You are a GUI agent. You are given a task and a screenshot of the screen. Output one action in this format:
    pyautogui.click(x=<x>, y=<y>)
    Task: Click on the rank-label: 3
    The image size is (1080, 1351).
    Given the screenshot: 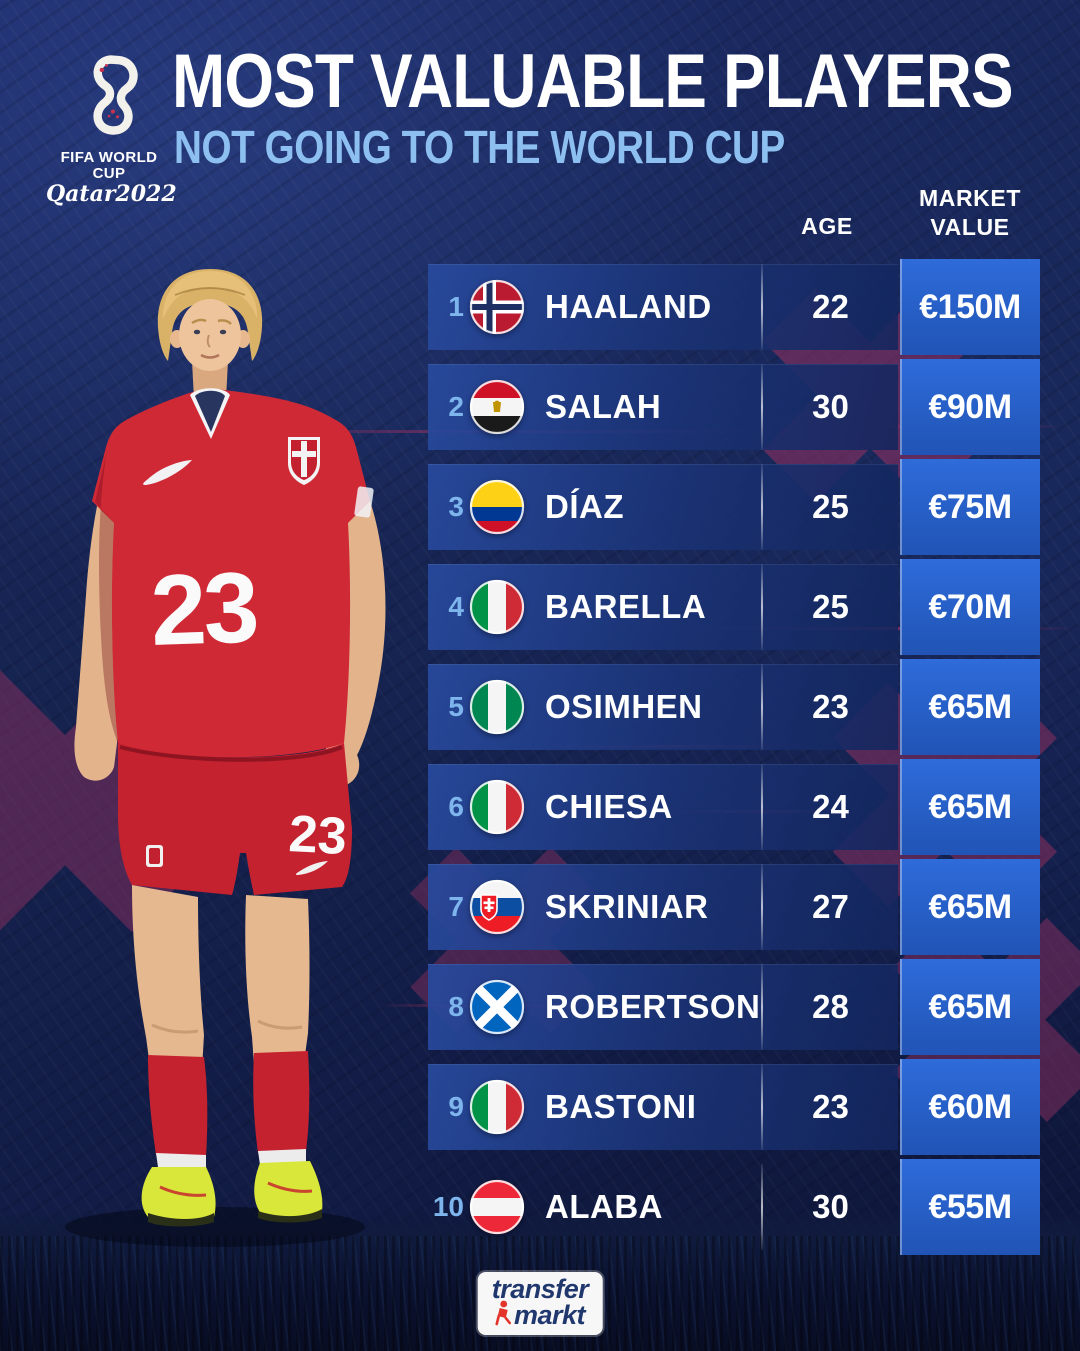 What is the action you would take?
    pyautogui.click(x=456, y=506)
    